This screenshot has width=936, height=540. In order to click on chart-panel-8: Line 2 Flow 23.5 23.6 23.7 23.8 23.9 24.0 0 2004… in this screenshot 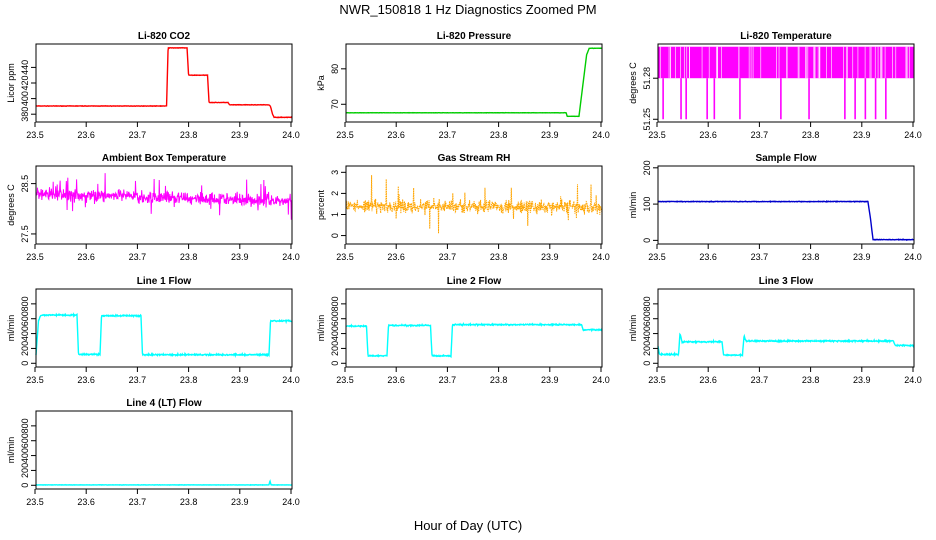, I will do `click(463, 330)`.